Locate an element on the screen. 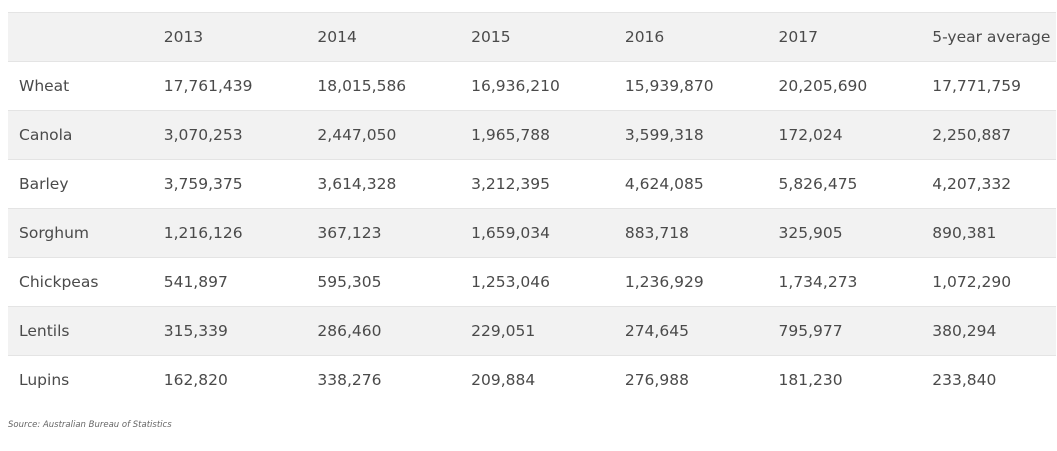  table-cell: 890,381 is located at coordinates (964, 233).